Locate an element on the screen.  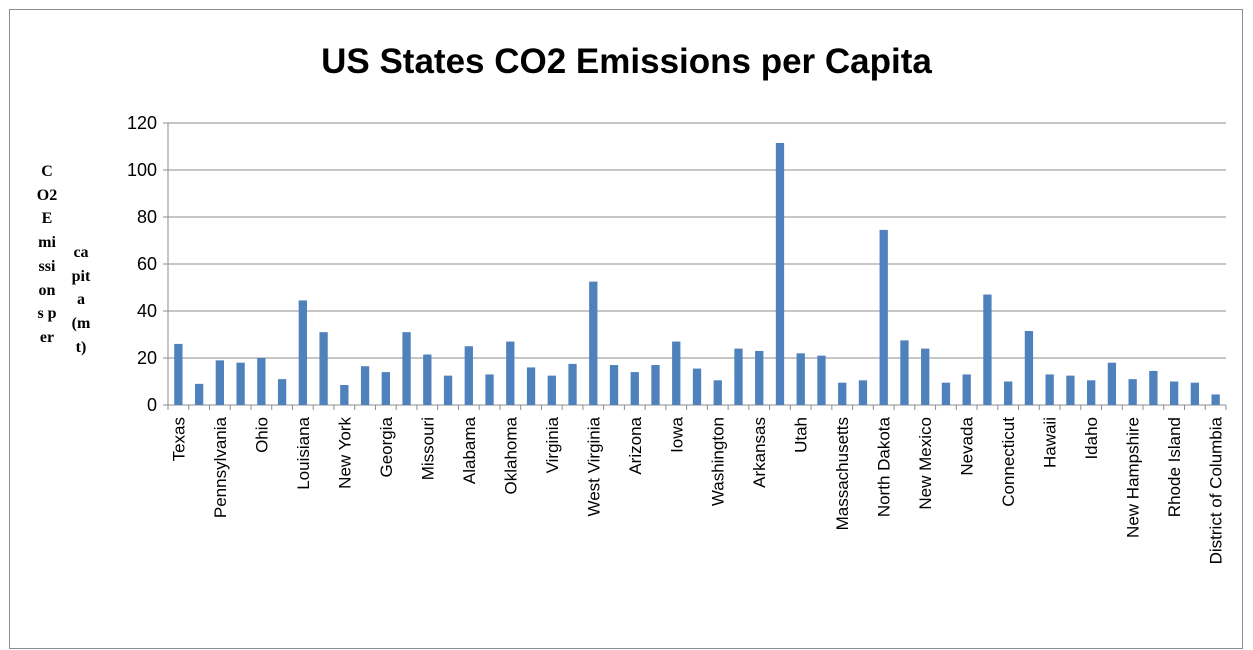
bar-washington is located at coordinates (717, 392).